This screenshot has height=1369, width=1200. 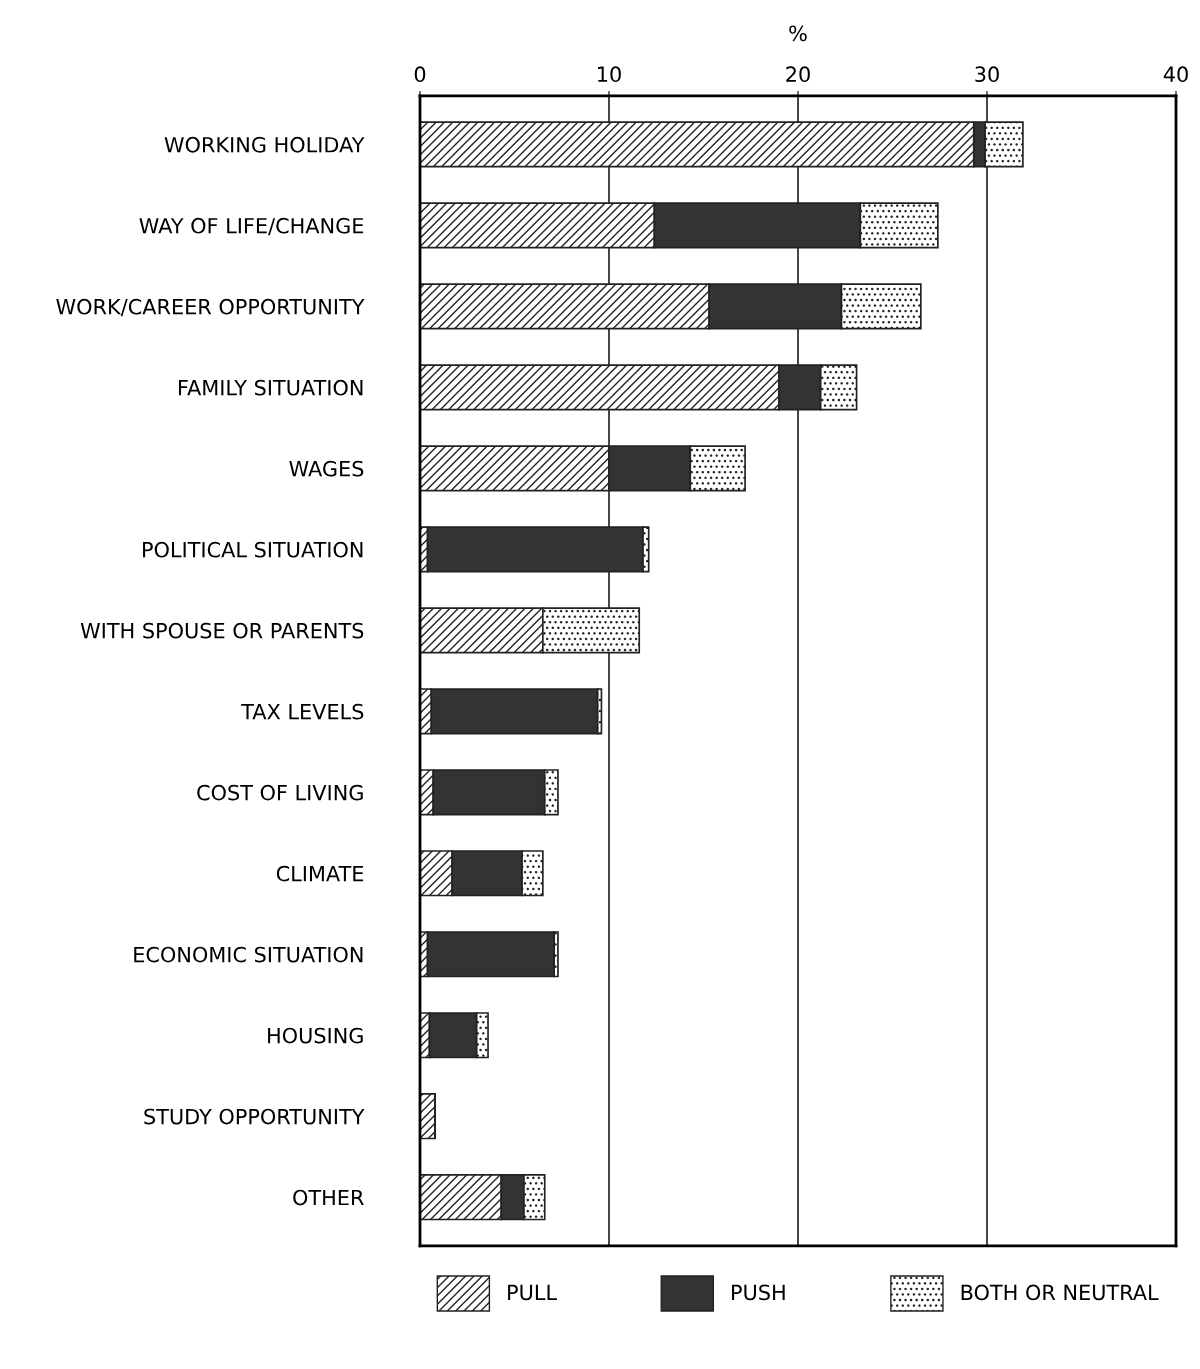 What do you see at coordinates (987, 74) in the screenshot?
I see `x-tick-label: 30` at bounding box center [987, 74].